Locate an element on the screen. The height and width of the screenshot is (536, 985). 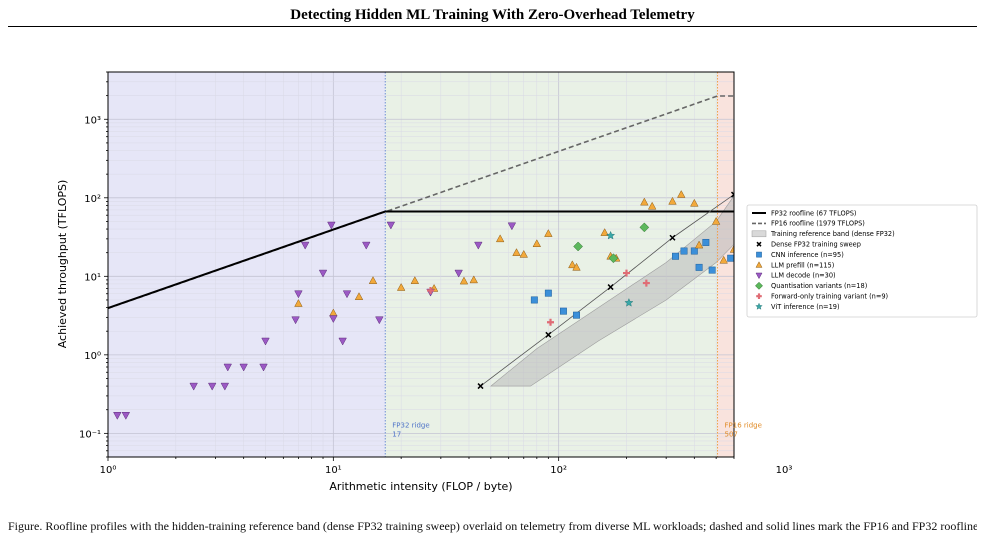
legend-frame is located at coordinates (862, 261).